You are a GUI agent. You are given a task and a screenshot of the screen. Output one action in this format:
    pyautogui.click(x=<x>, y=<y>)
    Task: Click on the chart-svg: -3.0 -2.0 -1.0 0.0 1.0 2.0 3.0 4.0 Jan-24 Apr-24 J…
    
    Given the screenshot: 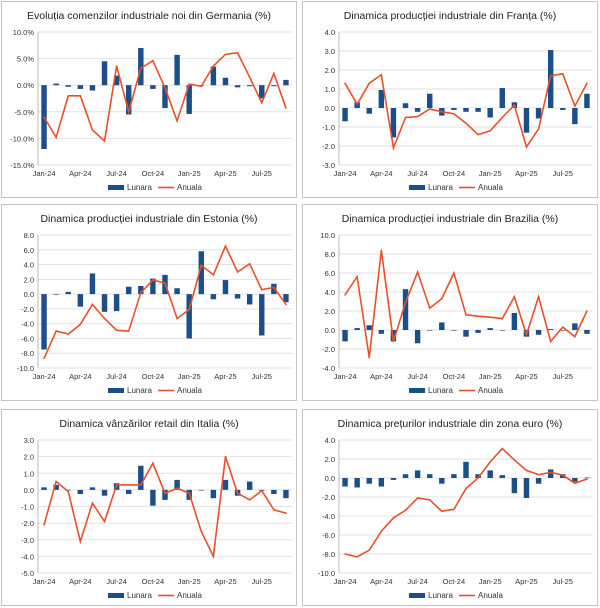 What is the action you would take?
    pyautogui.click(x=457, y=110)
    